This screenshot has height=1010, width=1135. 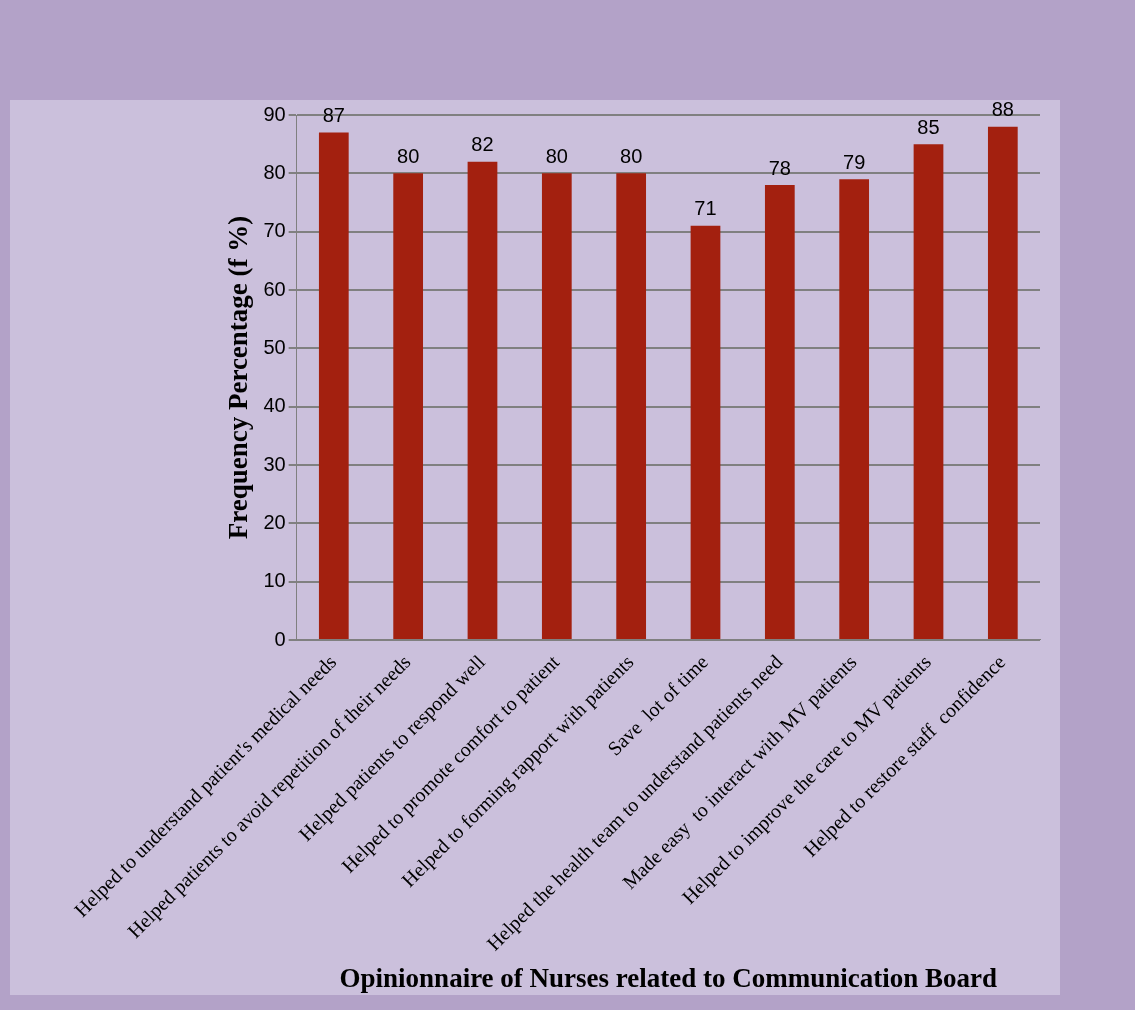 What do you see at coordinates (274, 171) in the screenshot?
I see `y-tick-label: 80` at bounding box center [274, 171].